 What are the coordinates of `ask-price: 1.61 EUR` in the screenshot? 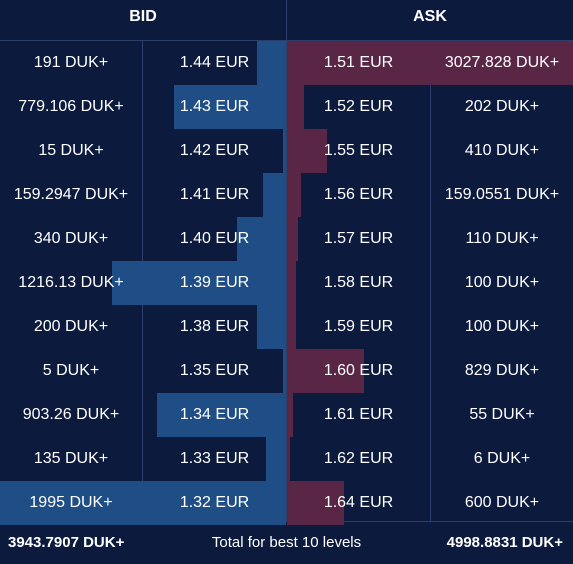 It's located at (358, 414).